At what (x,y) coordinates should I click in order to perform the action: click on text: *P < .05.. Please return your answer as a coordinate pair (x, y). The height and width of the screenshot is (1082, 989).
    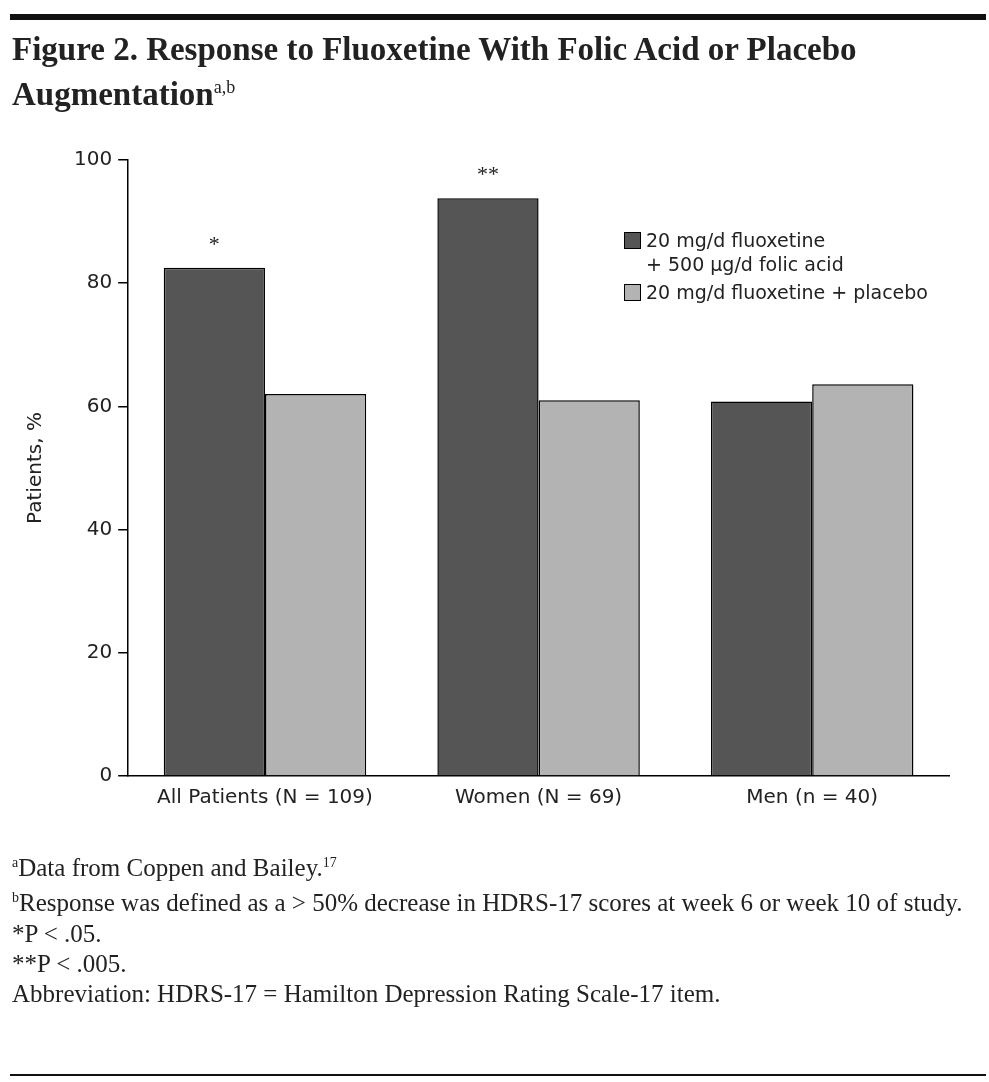
    Looking at the image, I should click on (57, 933).